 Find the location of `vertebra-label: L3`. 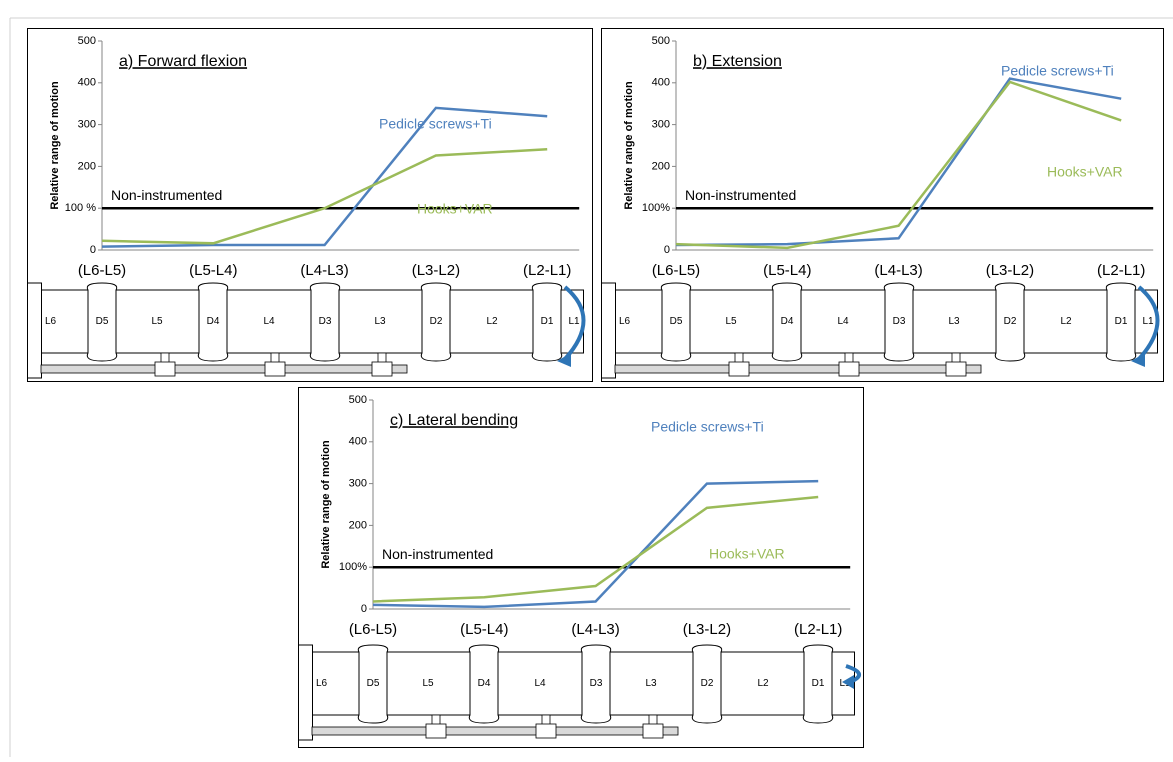

vertebra-label: L3 is located at coordinates (380, 321).